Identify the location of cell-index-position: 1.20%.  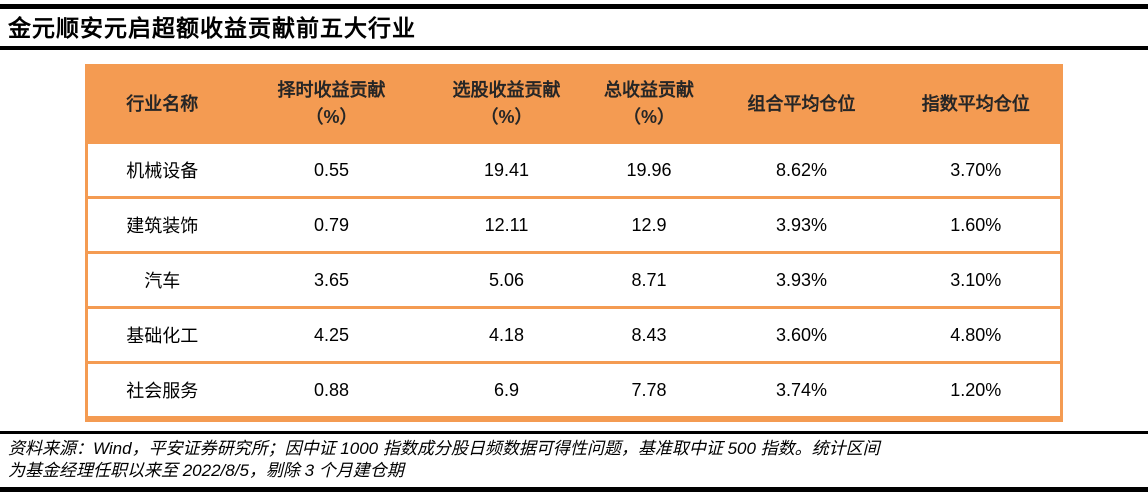
(976, 390).